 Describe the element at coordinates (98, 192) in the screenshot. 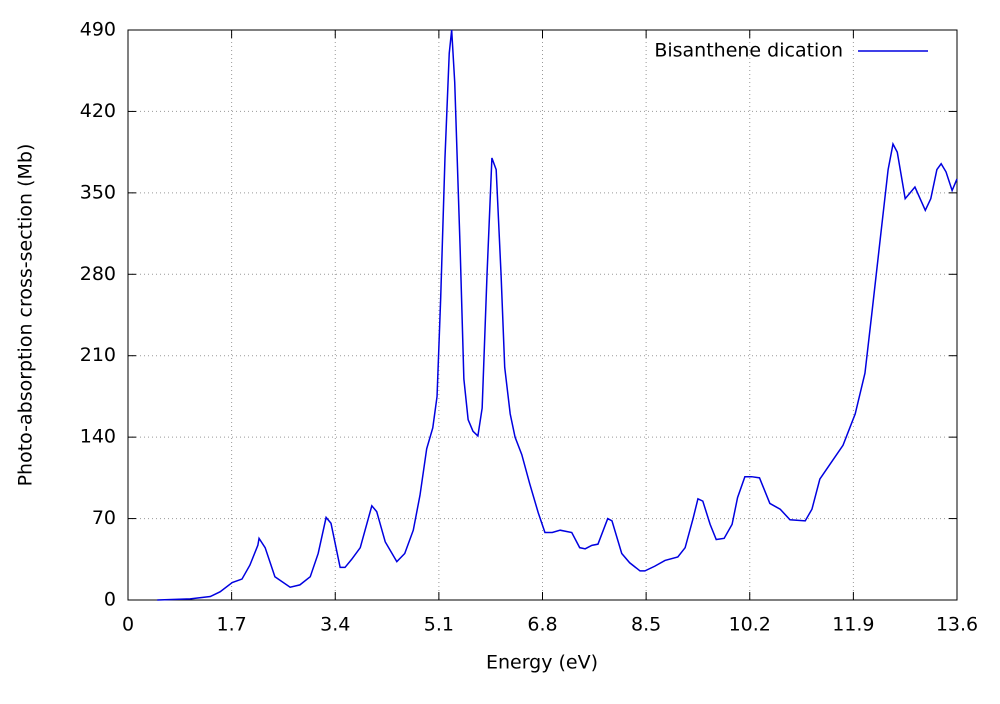

I see `y-tick-label: 350` at that location.